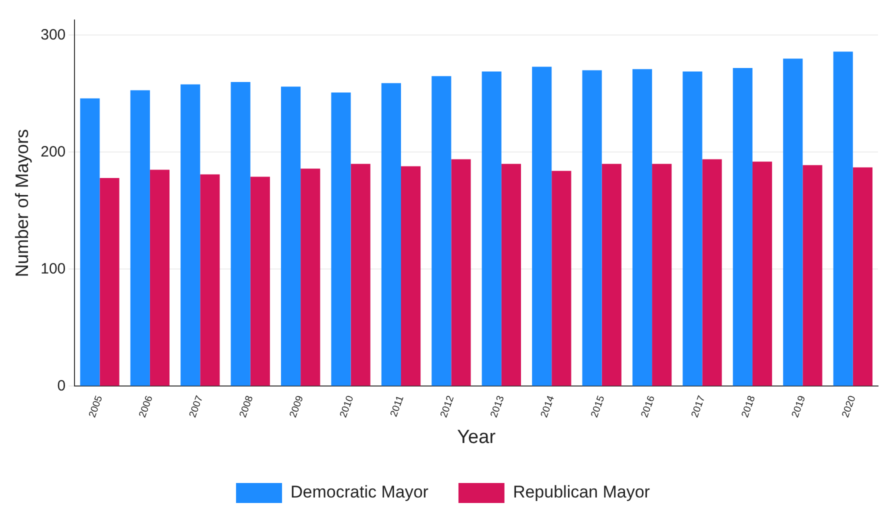  I want to click on x-tick-label: 2019, so click(799, 407).